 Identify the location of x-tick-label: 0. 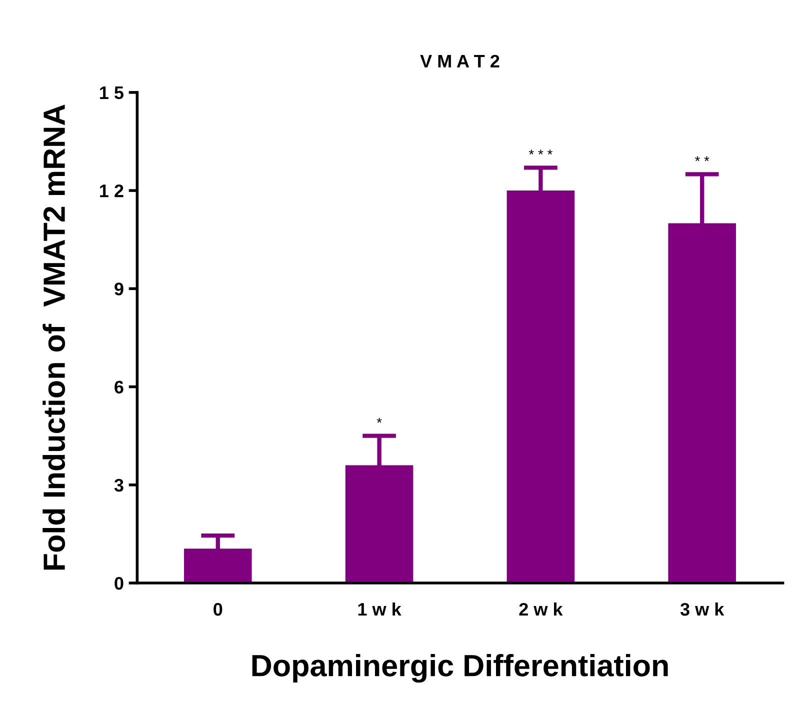
(218, 609).